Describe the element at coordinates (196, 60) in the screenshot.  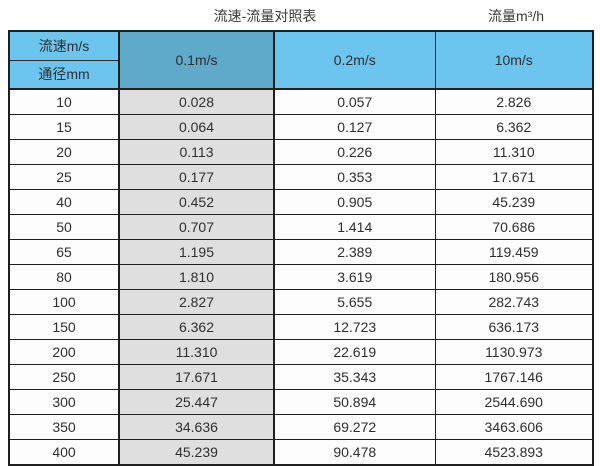
I see `column-header-0-1ms: 0.1m/s` at that location.